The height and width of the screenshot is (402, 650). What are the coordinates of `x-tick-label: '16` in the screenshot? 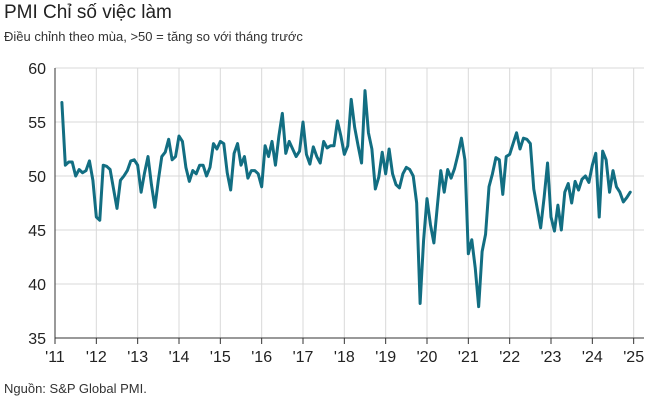 It's located at (261, 357).